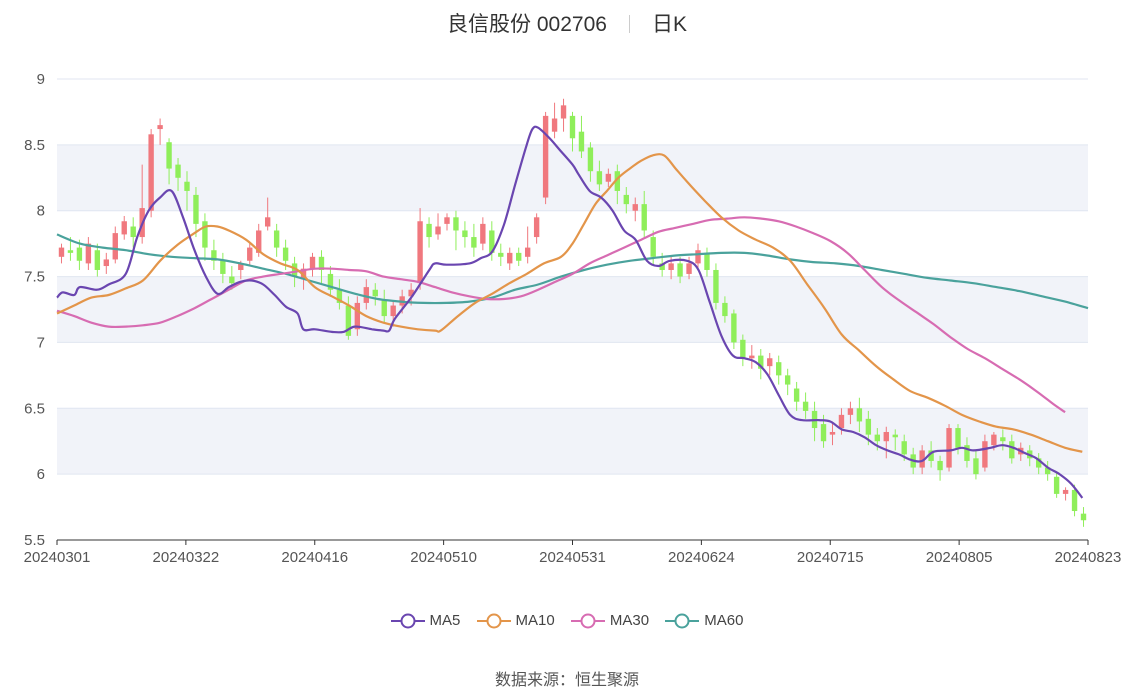 Image resolution: width=1134 pixels, height=690 pixels. I want to click on legend-item-ma60: MA60, so click(704, 620).